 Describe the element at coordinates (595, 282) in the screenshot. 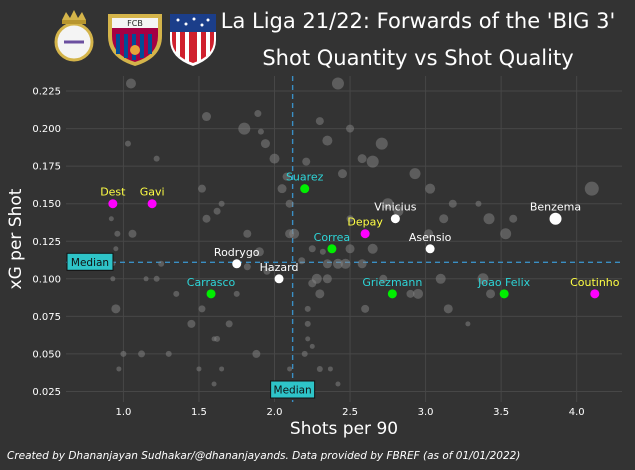

I see `player-label-coutinho: Coutinho` at that location.